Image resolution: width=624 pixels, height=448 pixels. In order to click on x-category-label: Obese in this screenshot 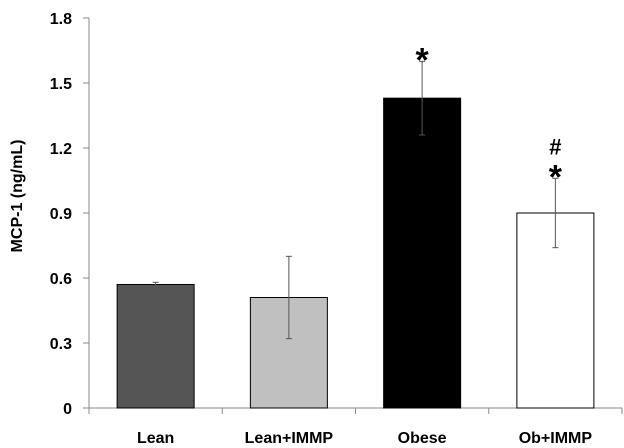, I will do `click(422, 438)`.